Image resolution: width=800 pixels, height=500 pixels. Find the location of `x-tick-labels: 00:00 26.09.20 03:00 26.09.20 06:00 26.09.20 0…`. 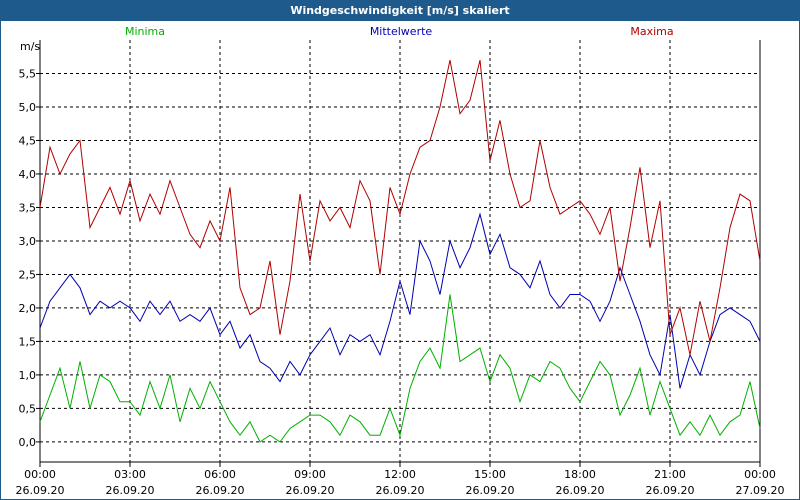

x-tick-labels: 00:00 26.09.20 03:00 26.09.20 06:00 26.09.20 0… is located at coordinates (400, 479).